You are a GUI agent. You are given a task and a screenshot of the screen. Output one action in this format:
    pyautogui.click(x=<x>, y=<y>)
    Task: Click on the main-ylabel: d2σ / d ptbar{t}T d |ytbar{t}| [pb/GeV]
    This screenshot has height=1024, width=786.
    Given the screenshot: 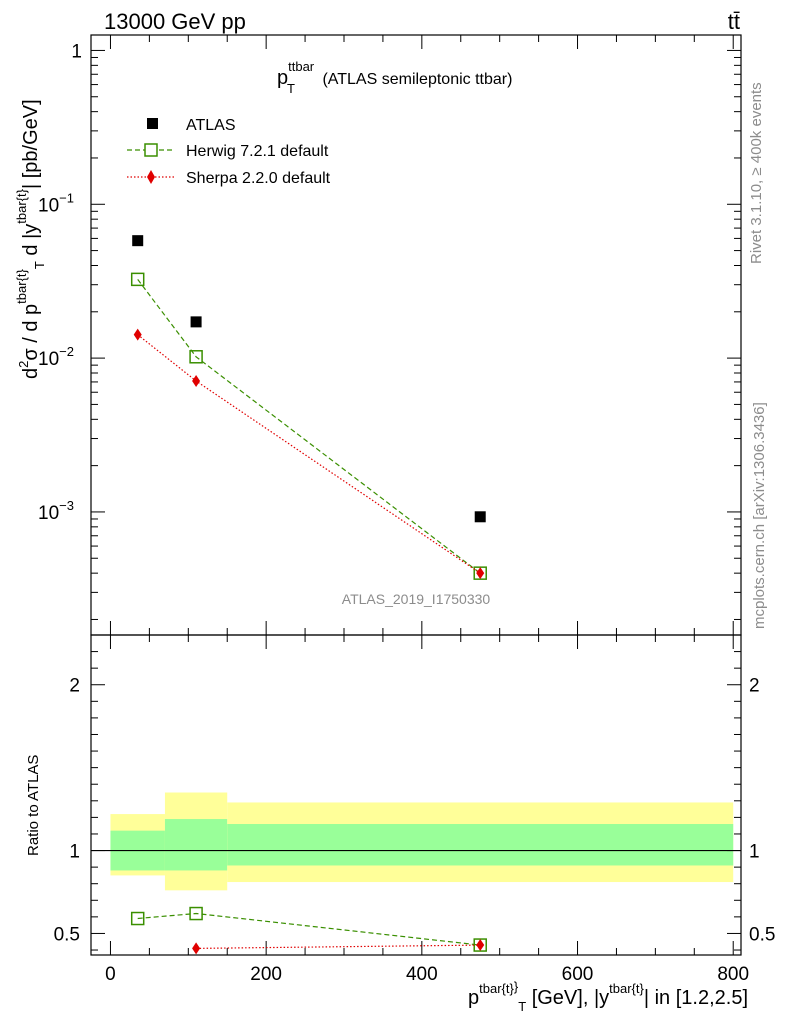 What is the action you would take?
    pyautogui.click(x=30, y=239)
    